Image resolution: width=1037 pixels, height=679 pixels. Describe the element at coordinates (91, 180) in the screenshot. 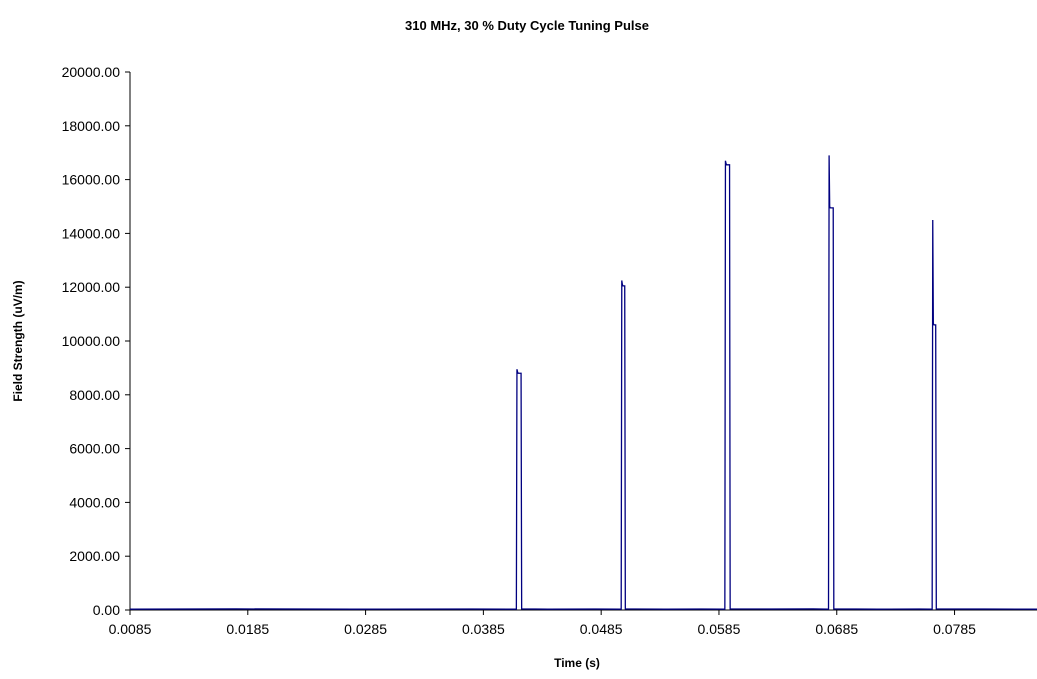

I see `y-tick-label: 16000.00` at that location.